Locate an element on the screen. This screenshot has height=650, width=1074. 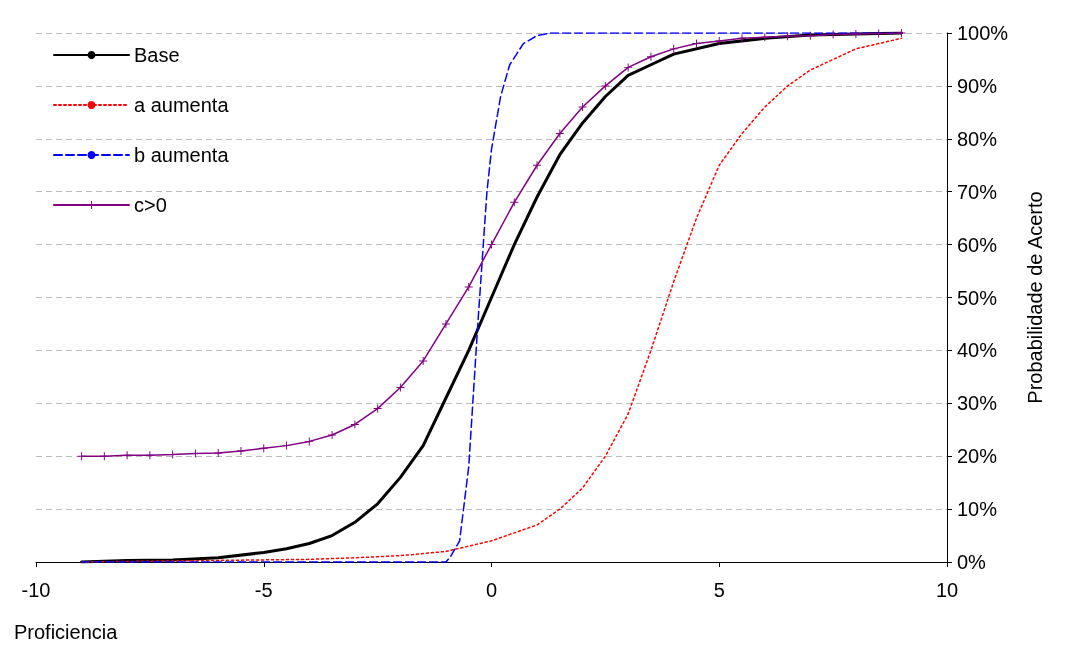
x-tick-label: -10 is located at coordinates (36, 590).